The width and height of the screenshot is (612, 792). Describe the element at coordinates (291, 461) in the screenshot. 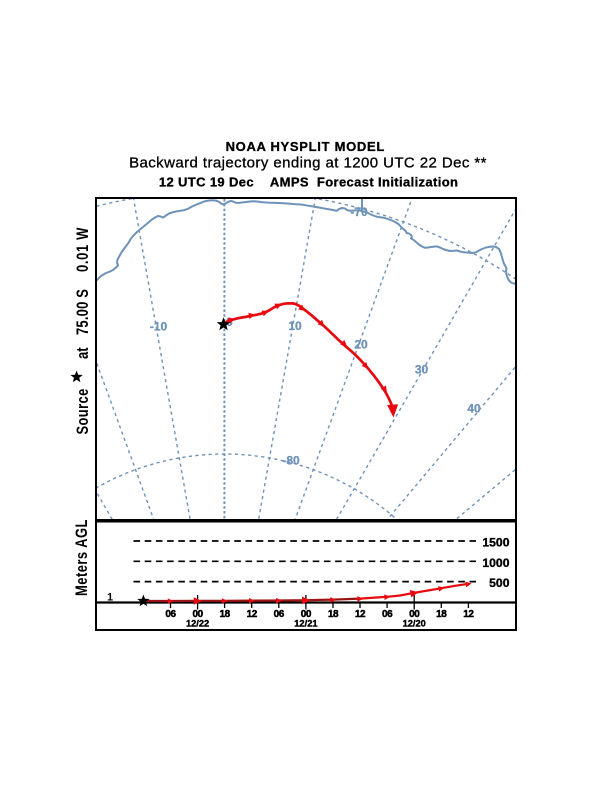

I see `svg-text: -80` at that location.